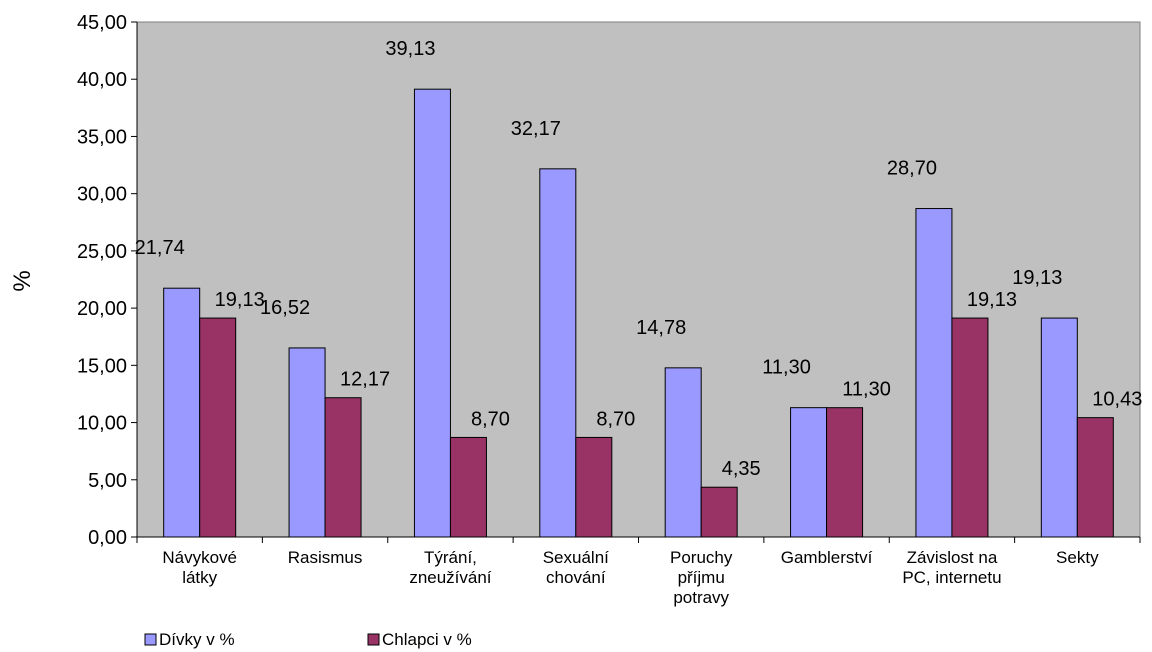  What do you see at coordinates (827, 557) in the screenshot?
I see `x-tick-label: Gamblerství` at bounding box center [827, 557].